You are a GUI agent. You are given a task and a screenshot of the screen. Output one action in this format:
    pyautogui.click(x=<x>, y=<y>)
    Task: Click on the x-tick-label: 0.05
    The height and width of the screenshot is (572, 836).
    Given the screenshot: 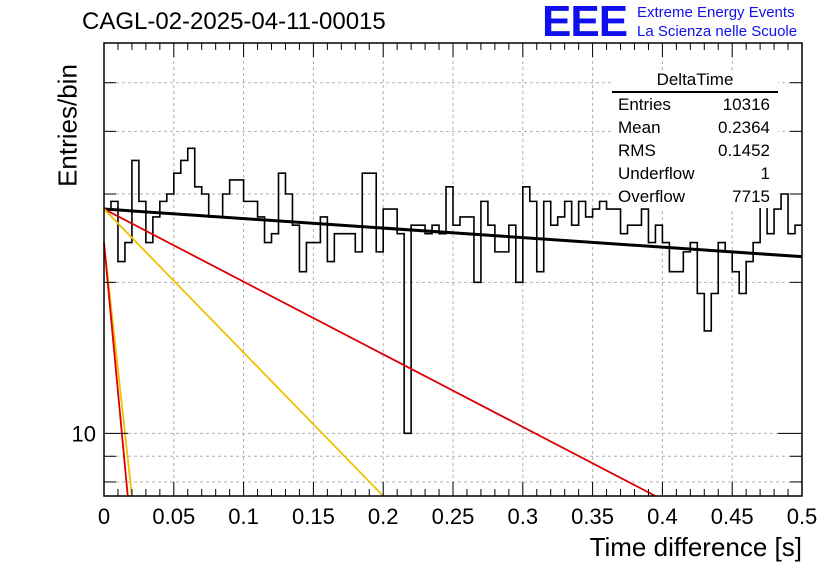 What is the action you would take?
    pyautogui.click(x=173, y=516)
    